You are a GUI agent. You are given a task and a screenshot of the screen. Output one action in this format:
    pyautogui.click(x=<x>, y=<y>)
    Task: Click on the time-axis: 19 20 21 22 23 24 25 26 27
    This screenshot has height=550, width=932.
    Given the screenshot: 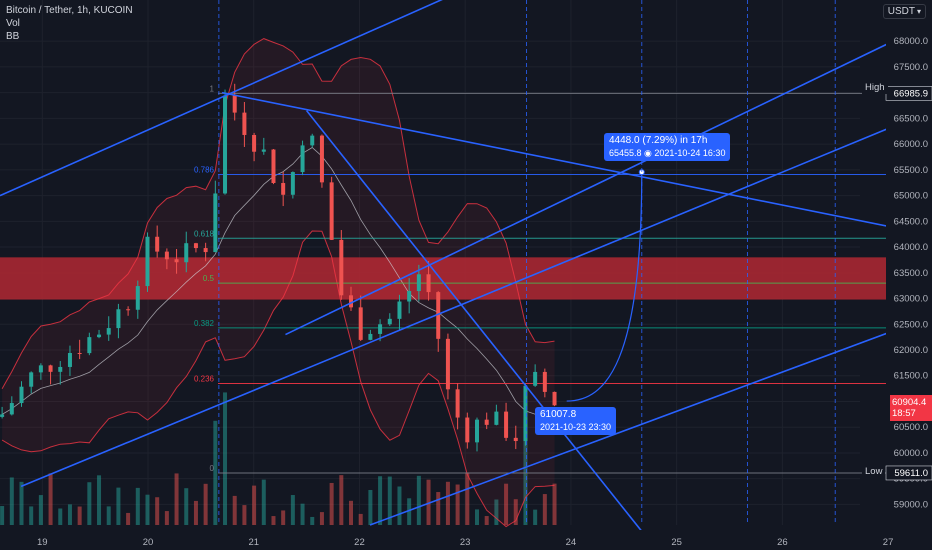 What is the action you would take?
    pyautogui.click(x=466, y=540)
    